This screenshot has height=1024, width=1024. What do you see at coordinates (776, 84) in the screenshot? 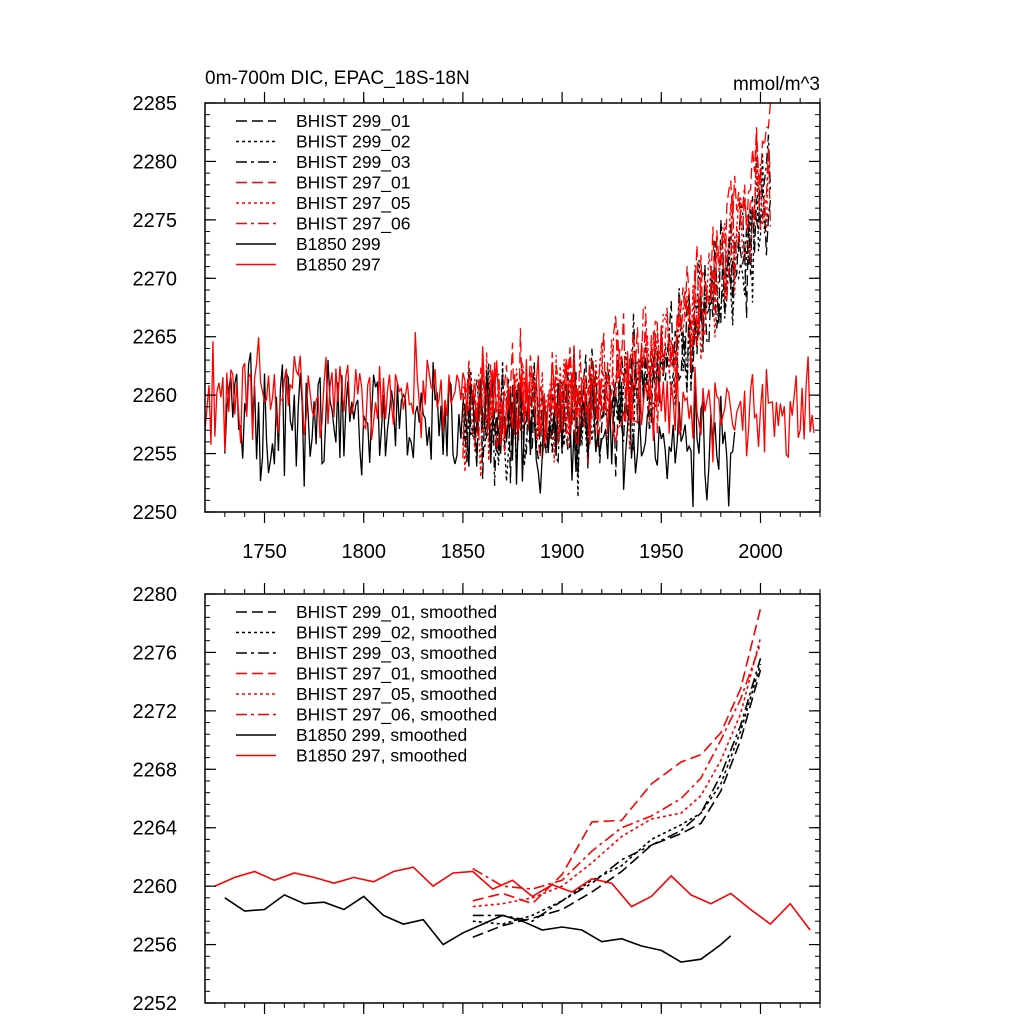
I see `units-label: mmol/m^3` at bounding box center [776, 84].